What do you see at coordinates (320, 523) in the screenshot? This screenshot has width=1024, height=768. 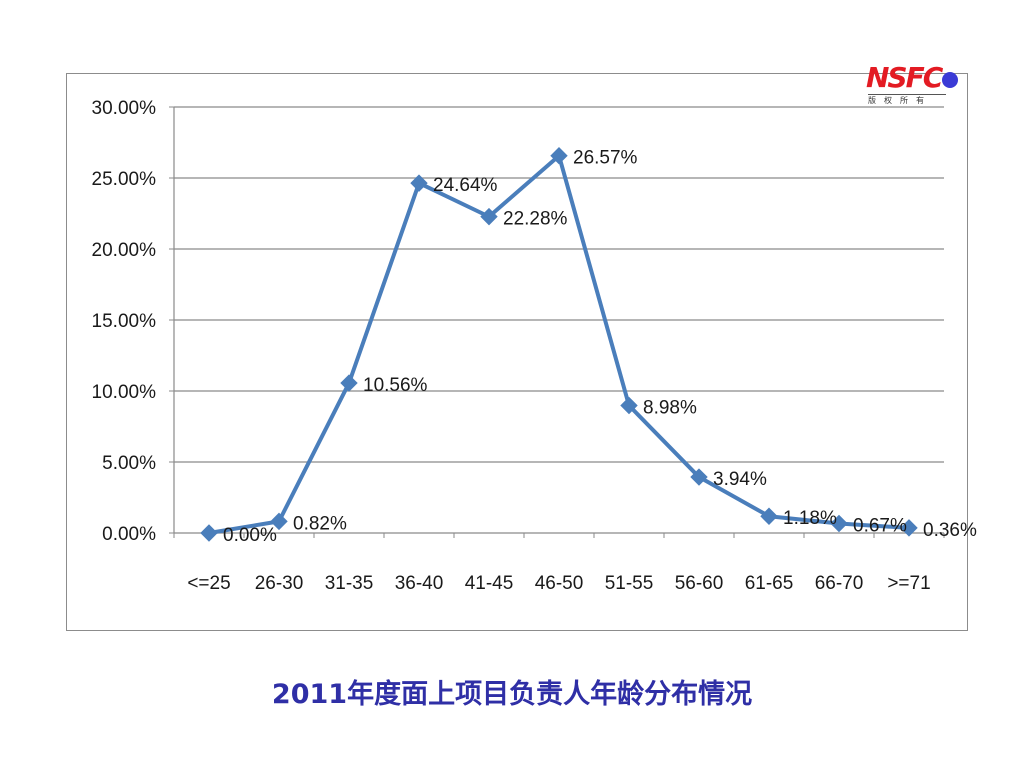 I see `data-label: 0.82%` at bounding box center [320, 523].